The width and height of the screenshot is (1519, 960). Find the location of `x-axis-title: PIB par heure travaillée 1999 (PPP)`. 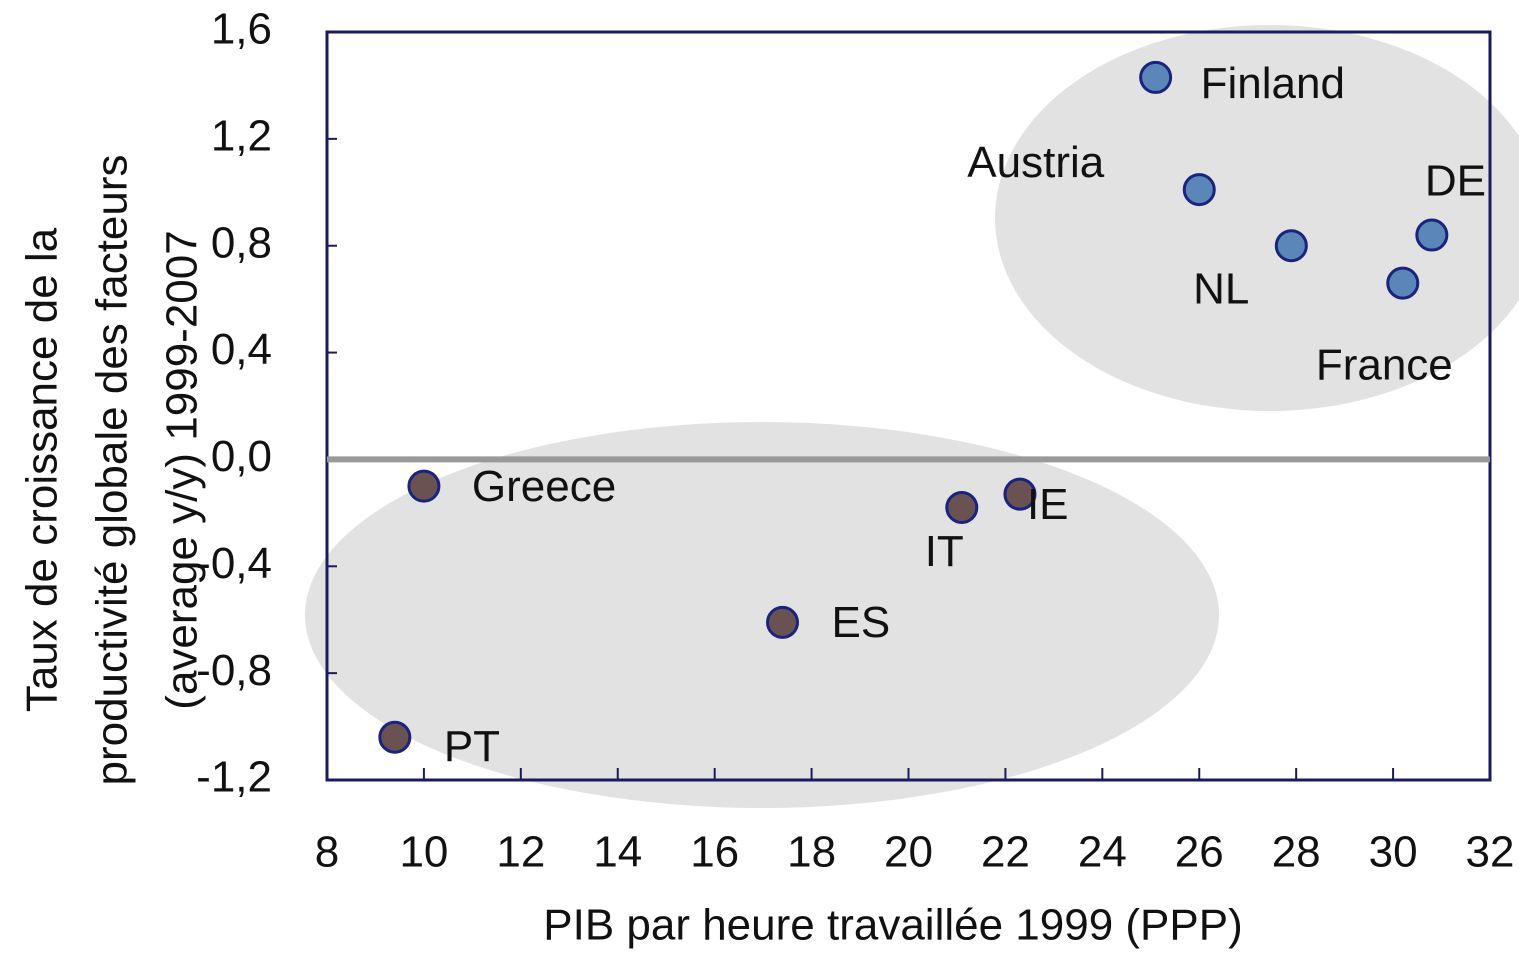

x-axis-title: PIB par heure travaillée 1999 (PPP) is located at coordinates (893, 925).